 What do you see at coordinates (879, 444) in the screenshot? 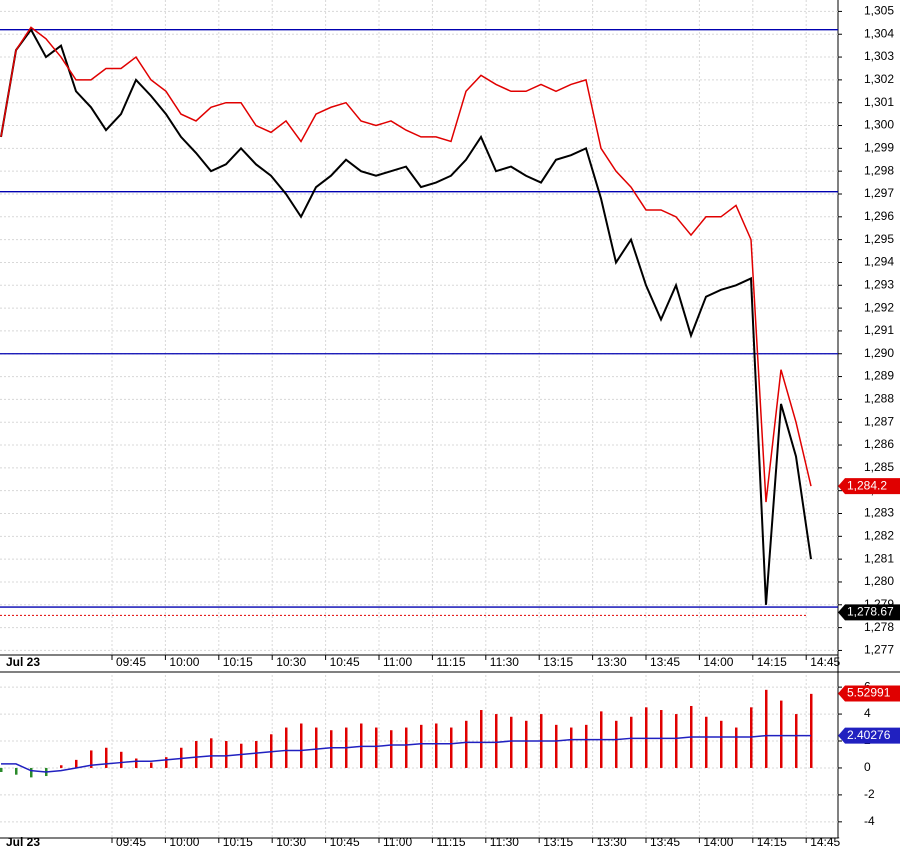
I see `y-tick-label: 1,286` at bounding box center [879, 444].